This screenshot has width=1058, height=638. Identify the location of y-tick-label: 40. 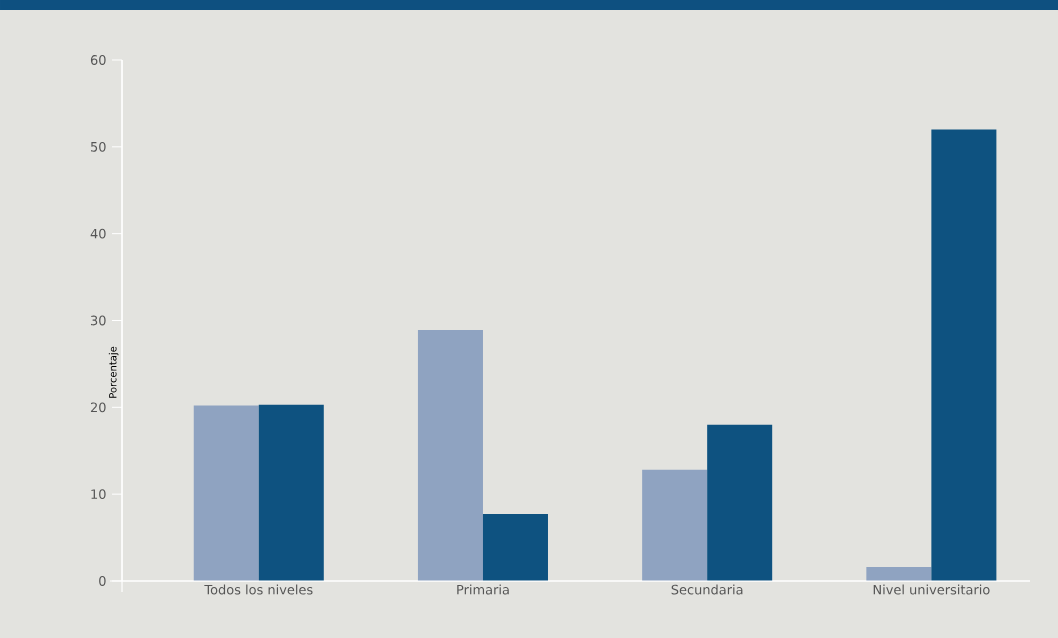
(98, 233).